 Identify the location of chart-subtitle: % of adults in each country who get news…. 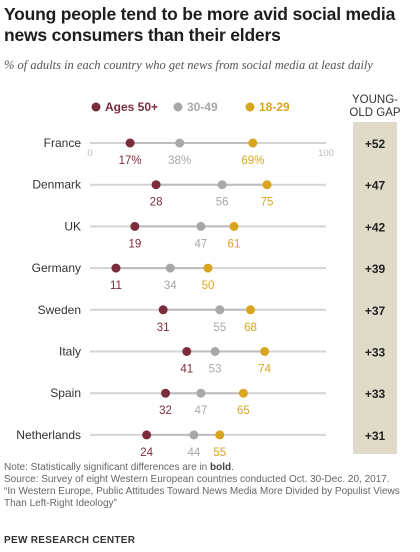
(188, 65).